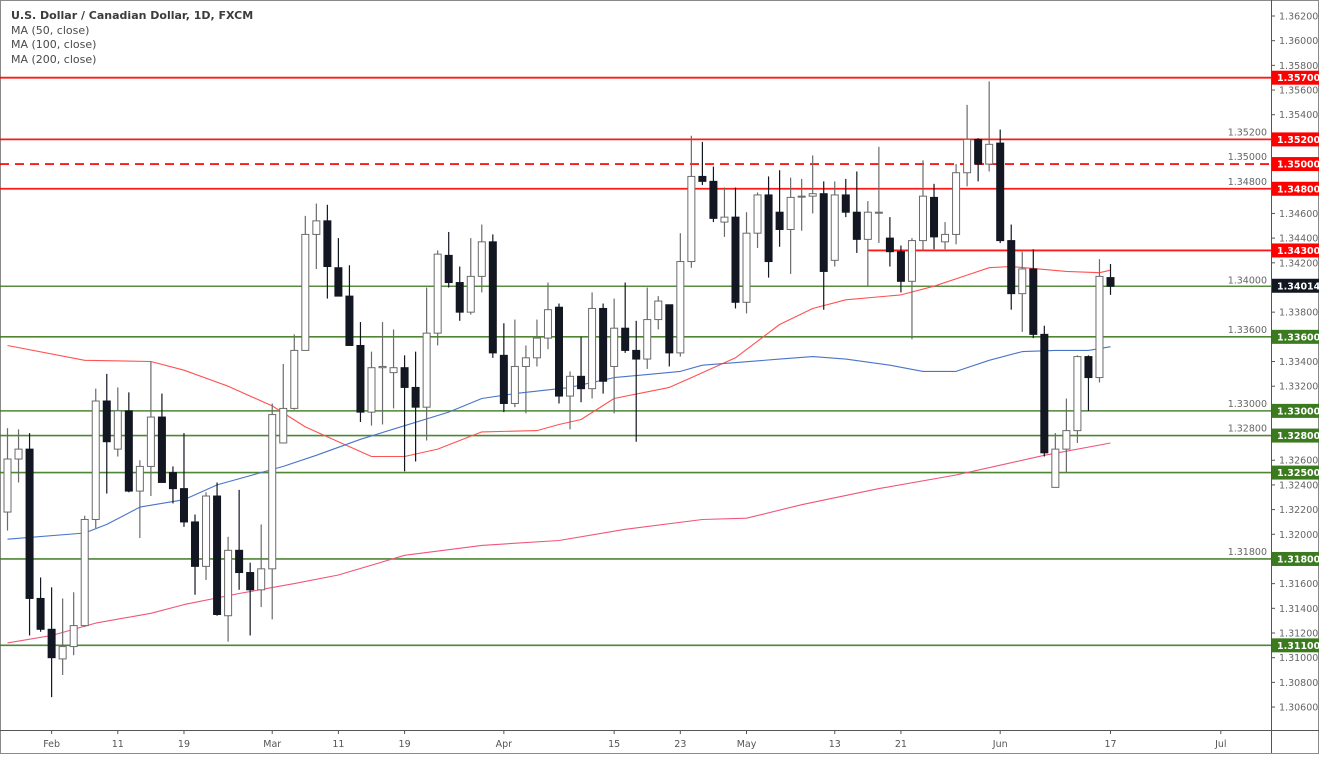  What do you see at coordinates (54, 44) in the screenshot?
I see `legend-ma100: MA (100, close)` at bounding box center [54, 44].